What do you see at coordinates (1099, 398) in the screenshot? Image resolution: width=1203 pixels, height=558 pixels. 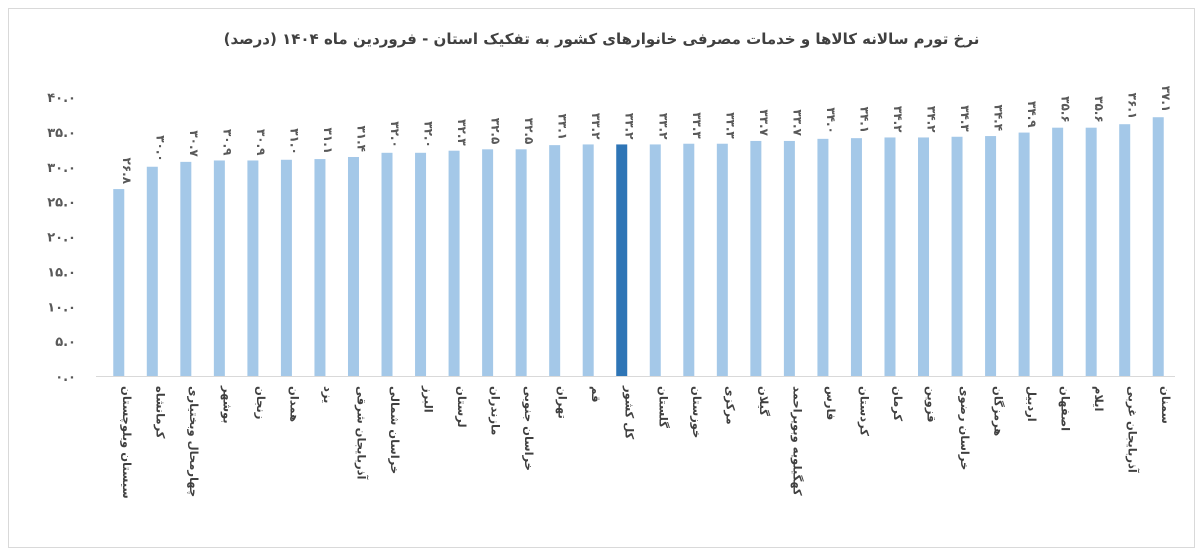 I see `category-label: ایلام` at bounding box center [1099, 398].